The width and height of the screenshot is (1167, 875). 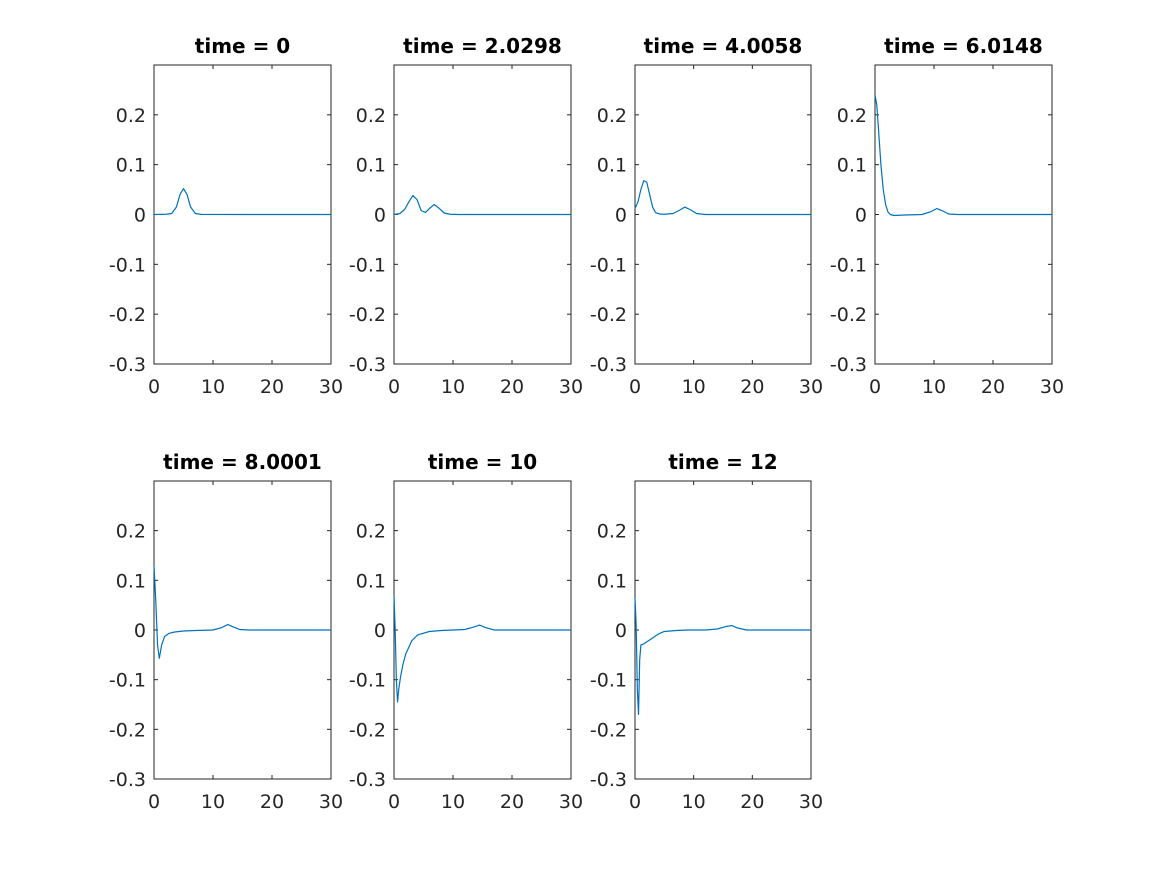 I want to click on subplot-5: 0 10 20 30 0.2 0.1 0 -0.1 -0.2 -0.3 time = 8.0001, so click(x=226, y=631).